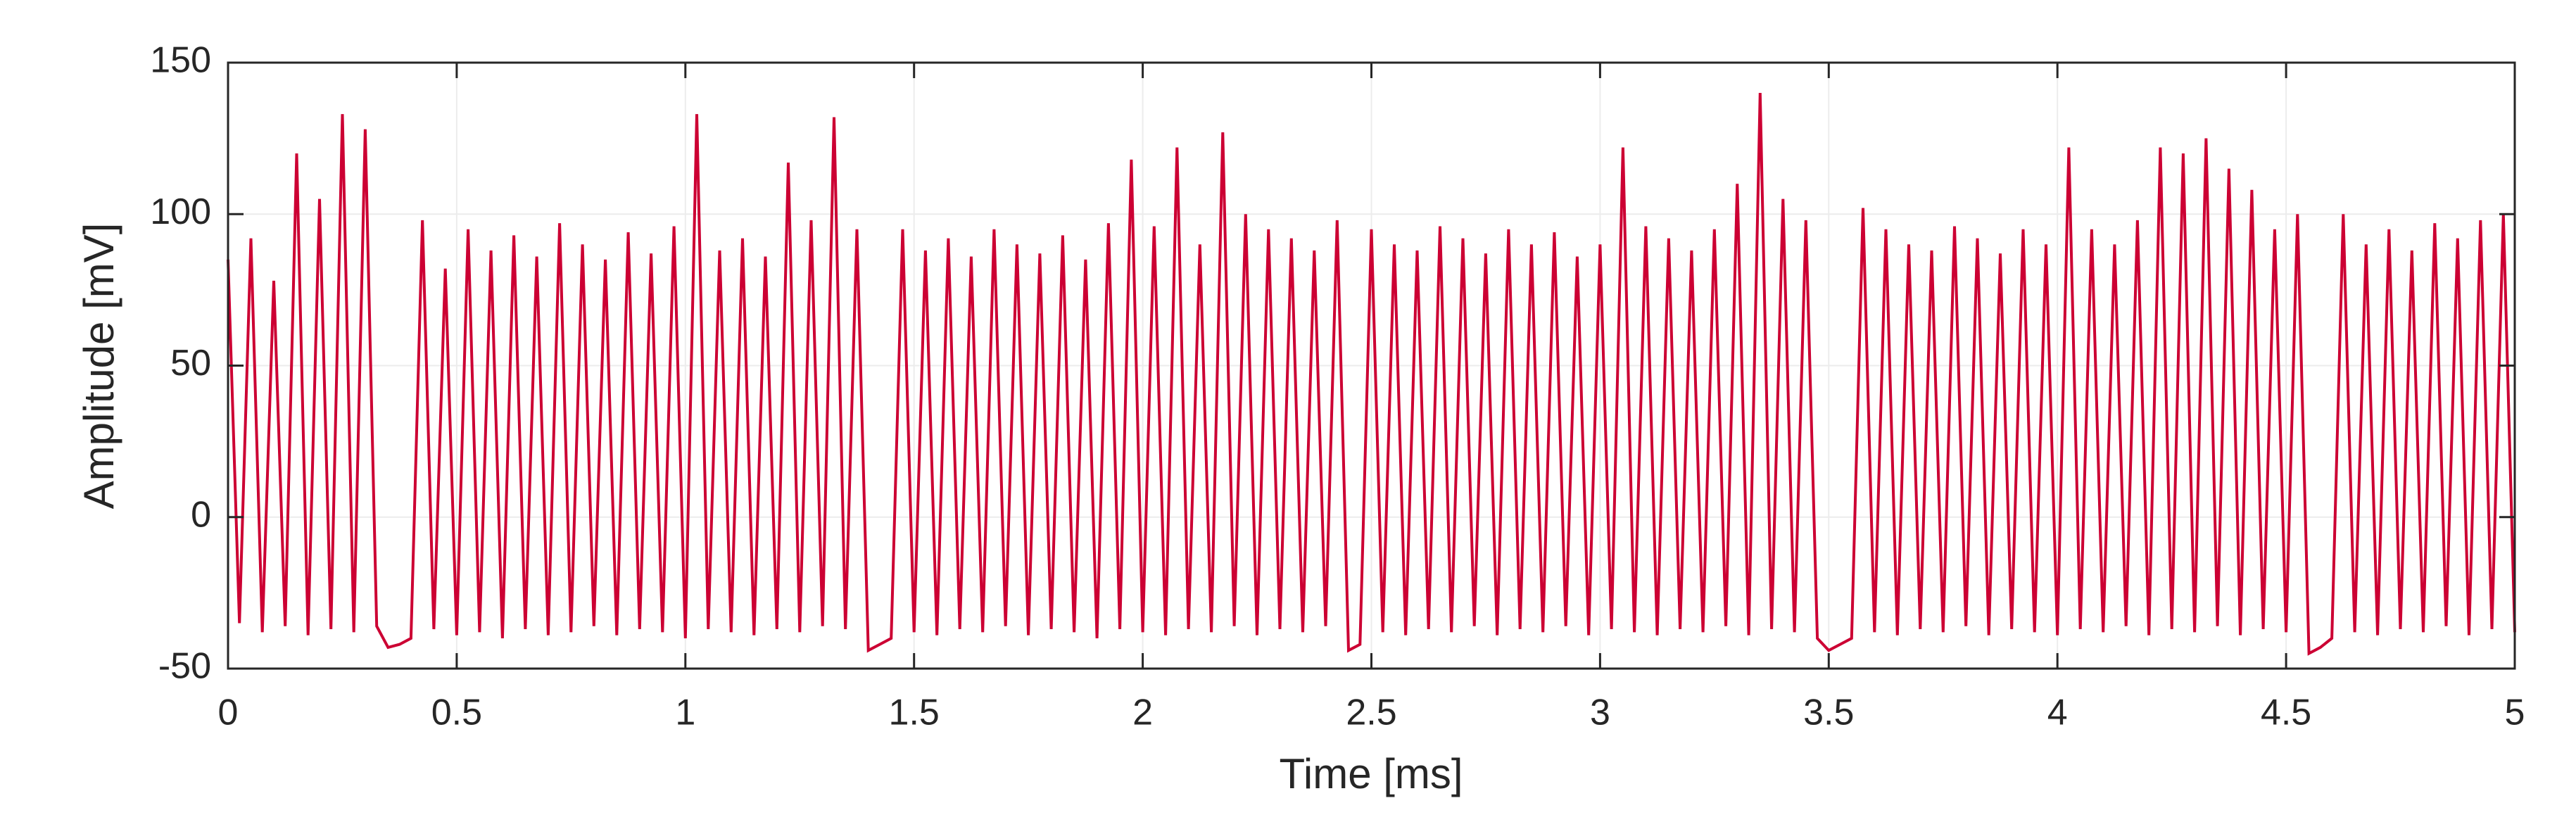 This screenshot has width=2576, height=822. I want to click on x-tick-label: 2.5, so click(1371, 713).